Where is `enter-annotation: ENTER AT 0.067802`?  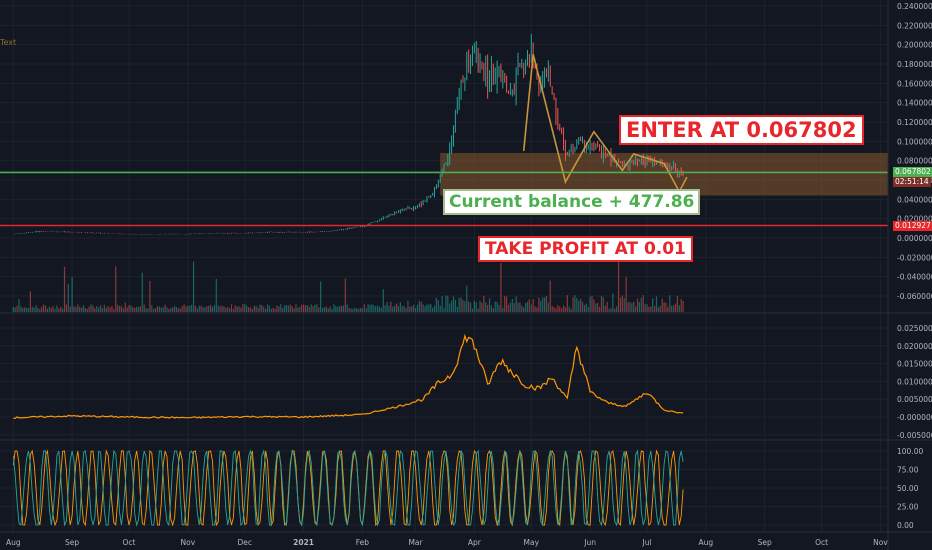
enter-annotation: ENTER AT 0.067802 is located at coordinates (741, 130).